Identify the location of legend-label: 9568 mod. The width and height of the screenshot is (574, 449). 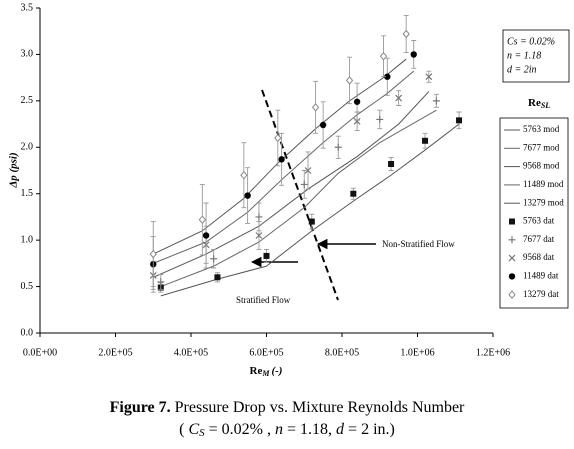
(541, 166).